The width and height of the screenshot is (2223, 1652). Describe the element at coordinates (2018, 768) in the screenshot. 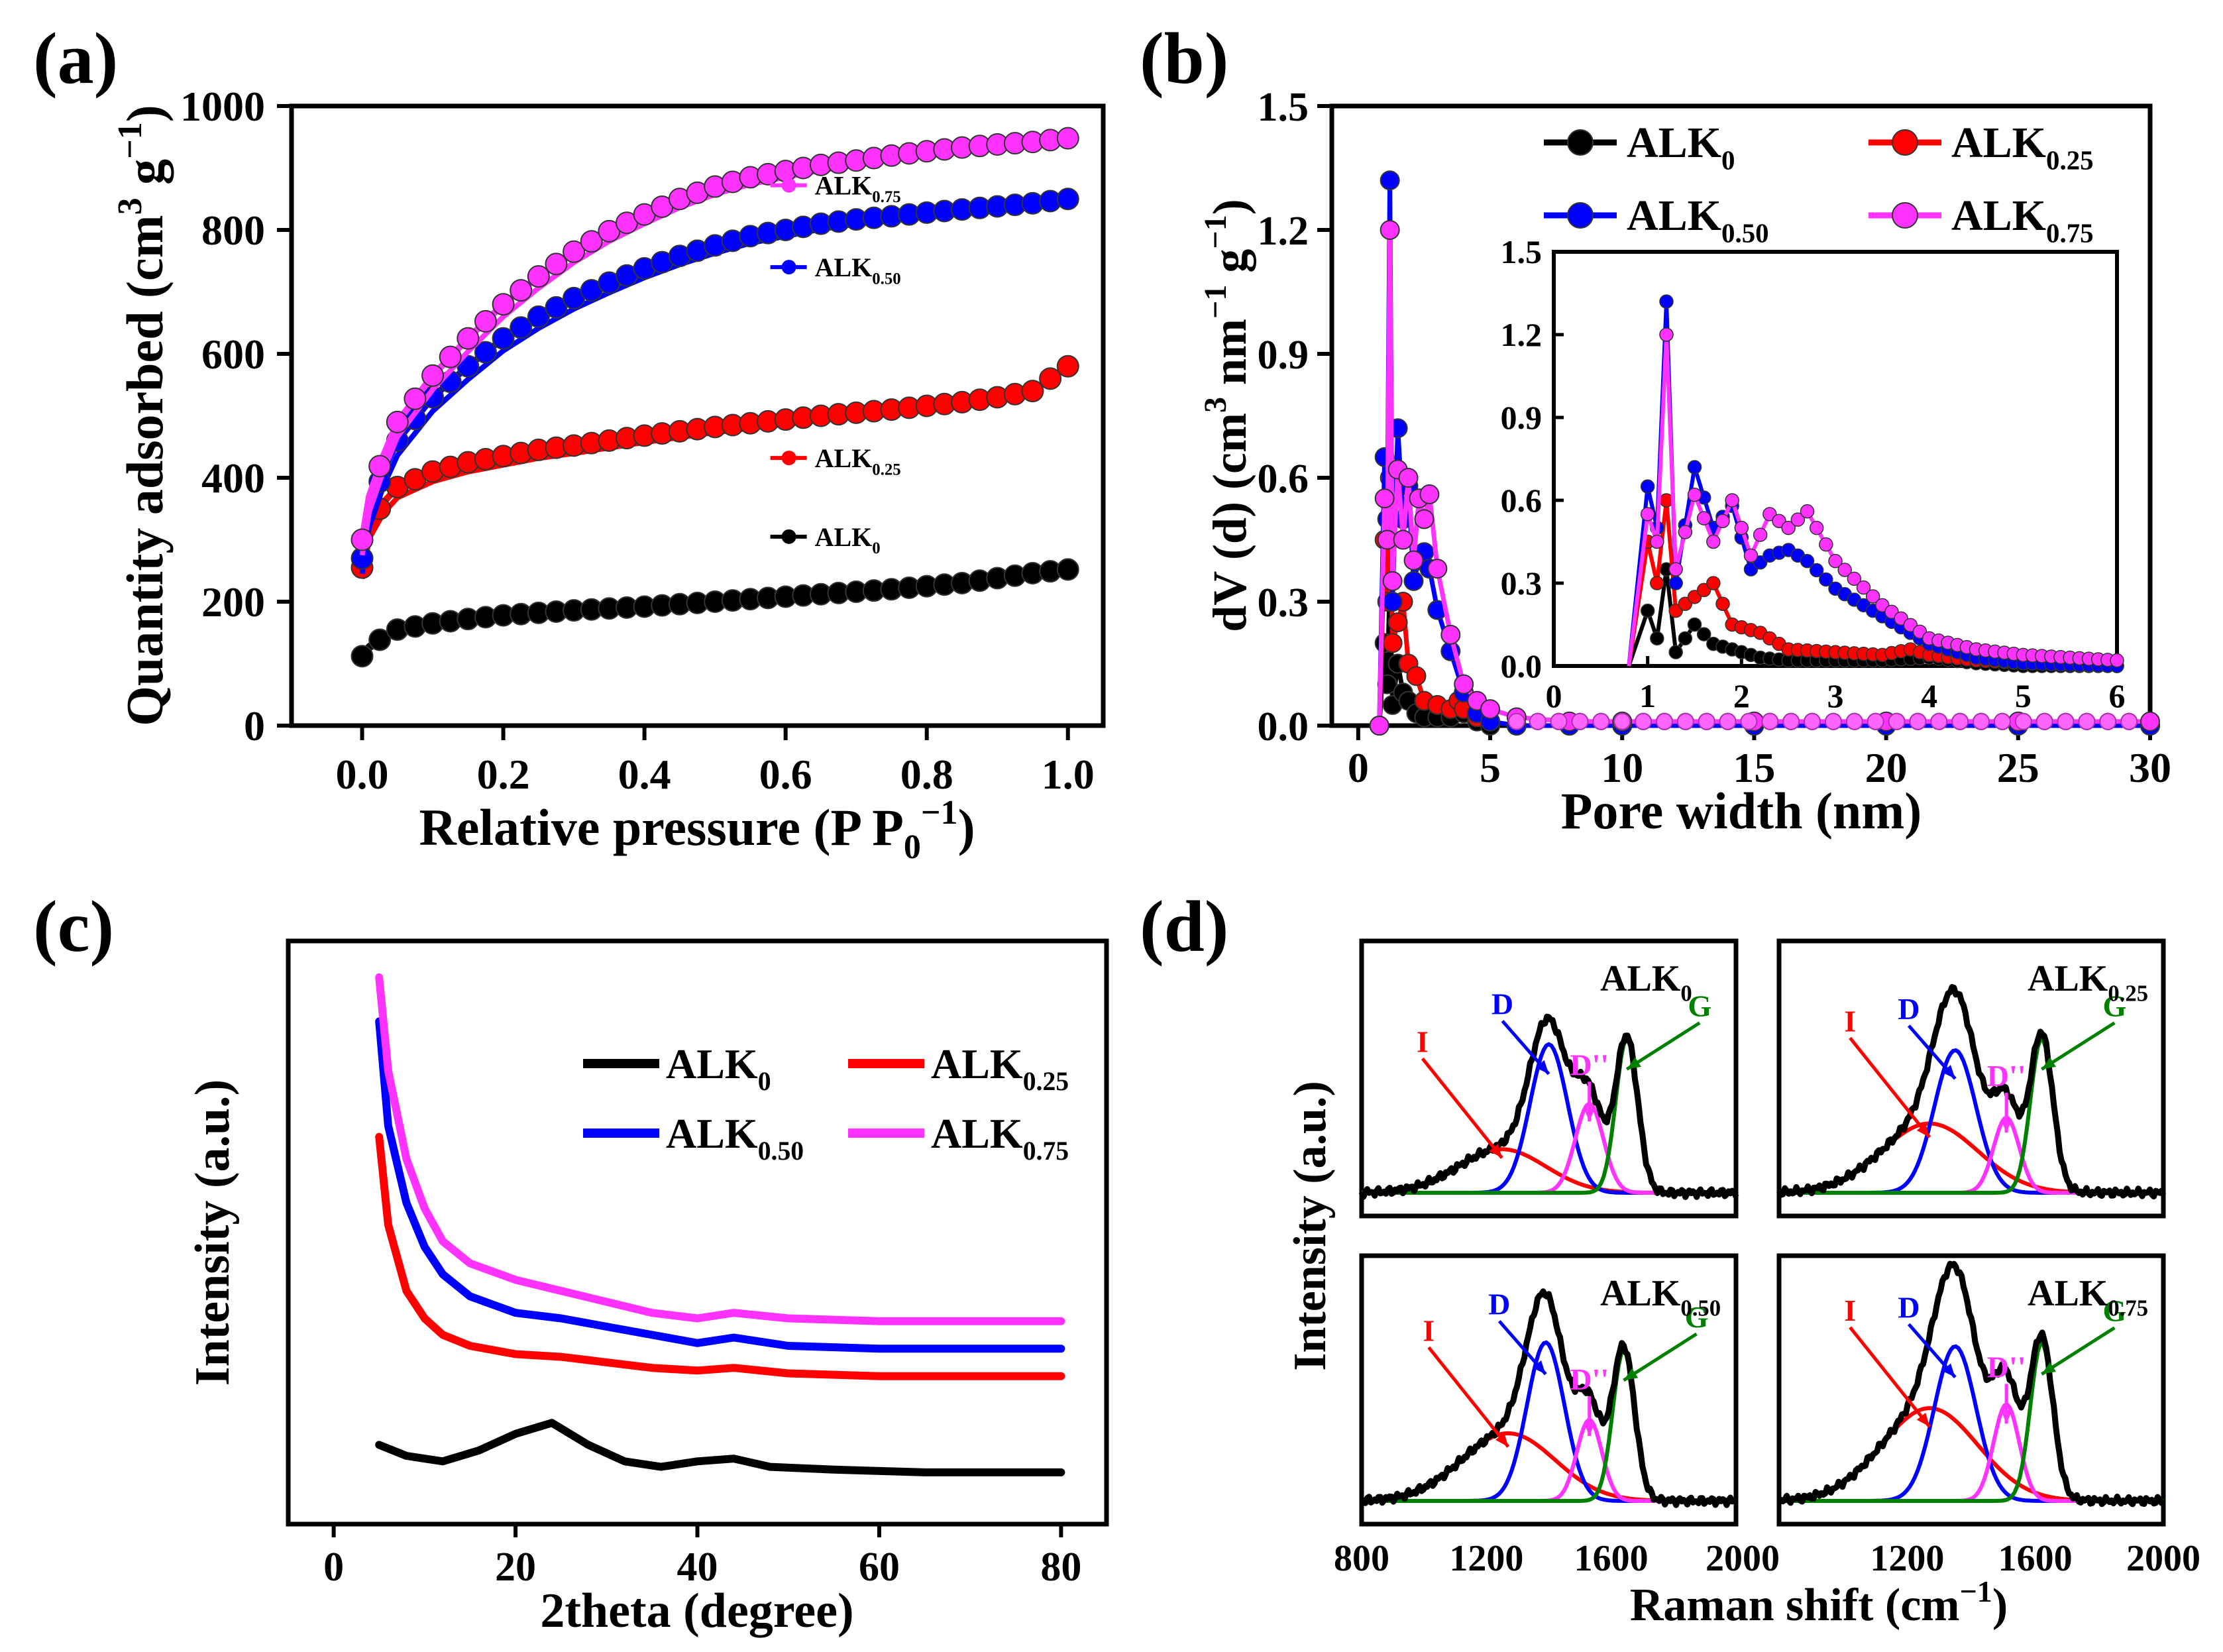

I see `chart-b-xtick-label: 25` at that location.